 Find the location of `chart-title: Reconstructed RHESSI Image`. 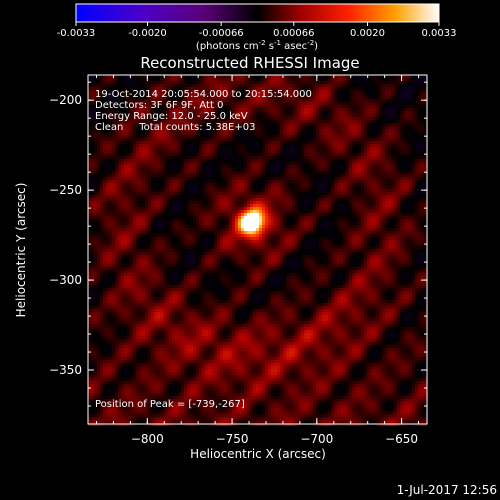

chart-title: Reconstructed RHESSI Image is located at coordinates (249, 63).